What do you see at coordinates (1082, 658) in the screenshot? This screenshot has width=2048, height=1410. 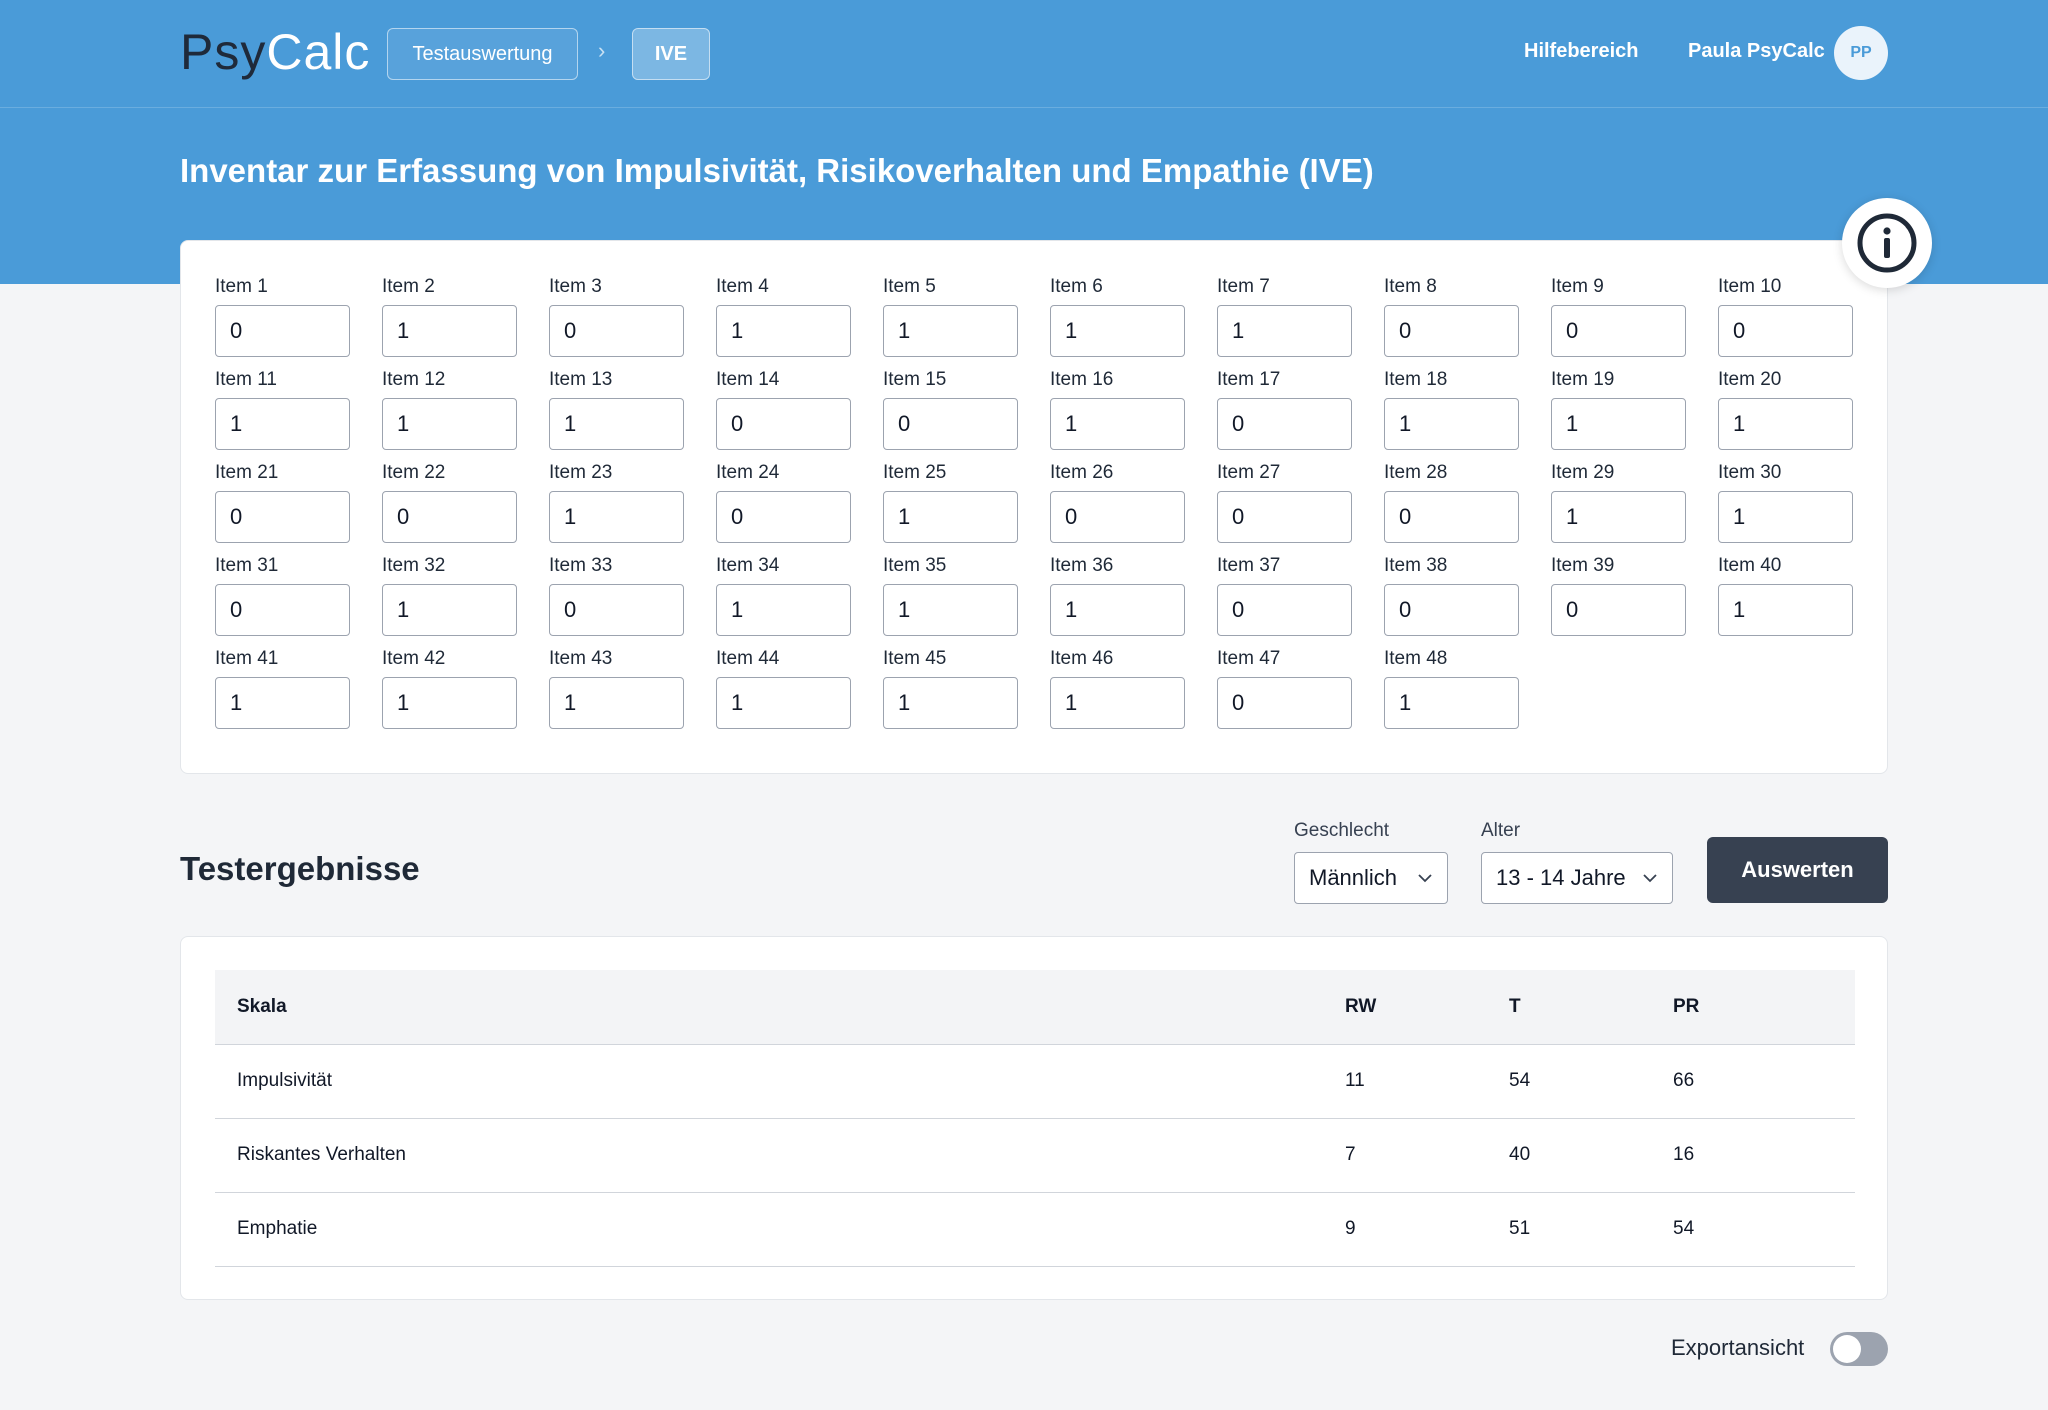 I see `item-label: Item 46` at bounding box center [1082, 658].